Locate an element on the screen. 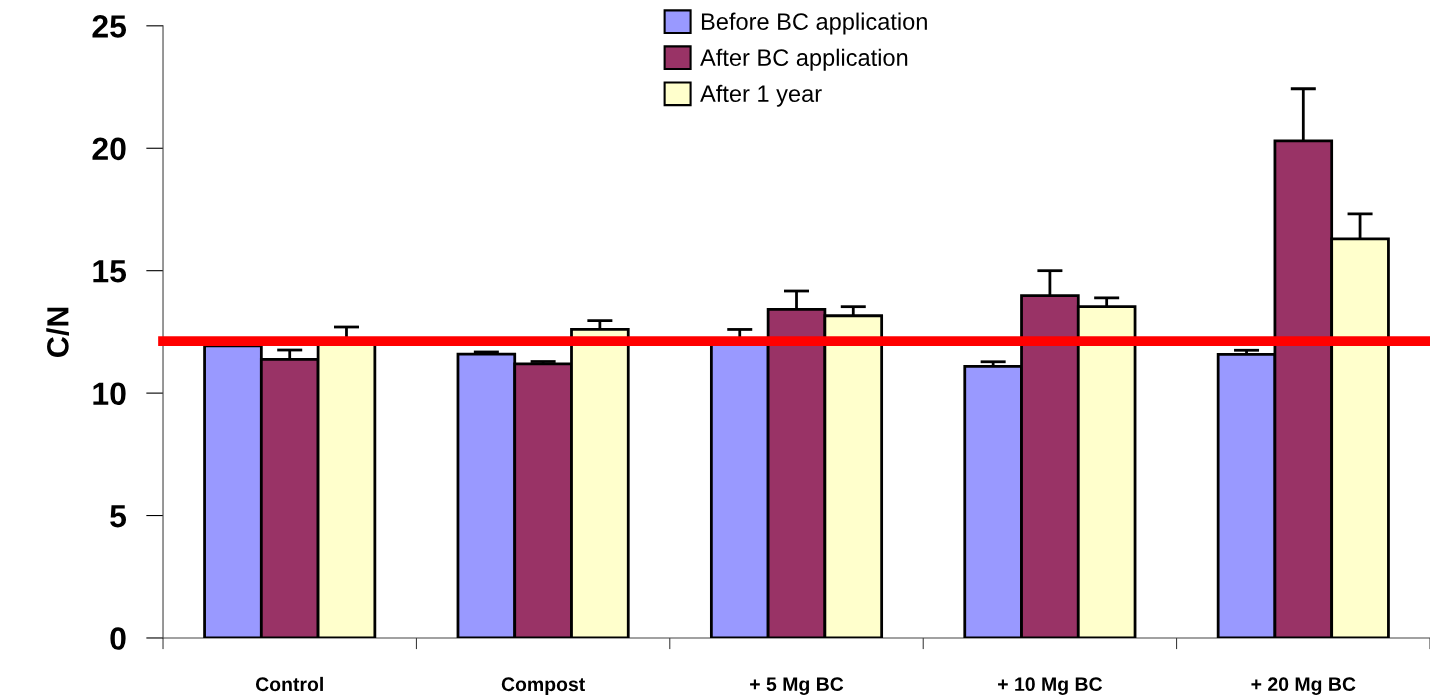  y-tick-label: 5 is located at coordinates (118, 516).